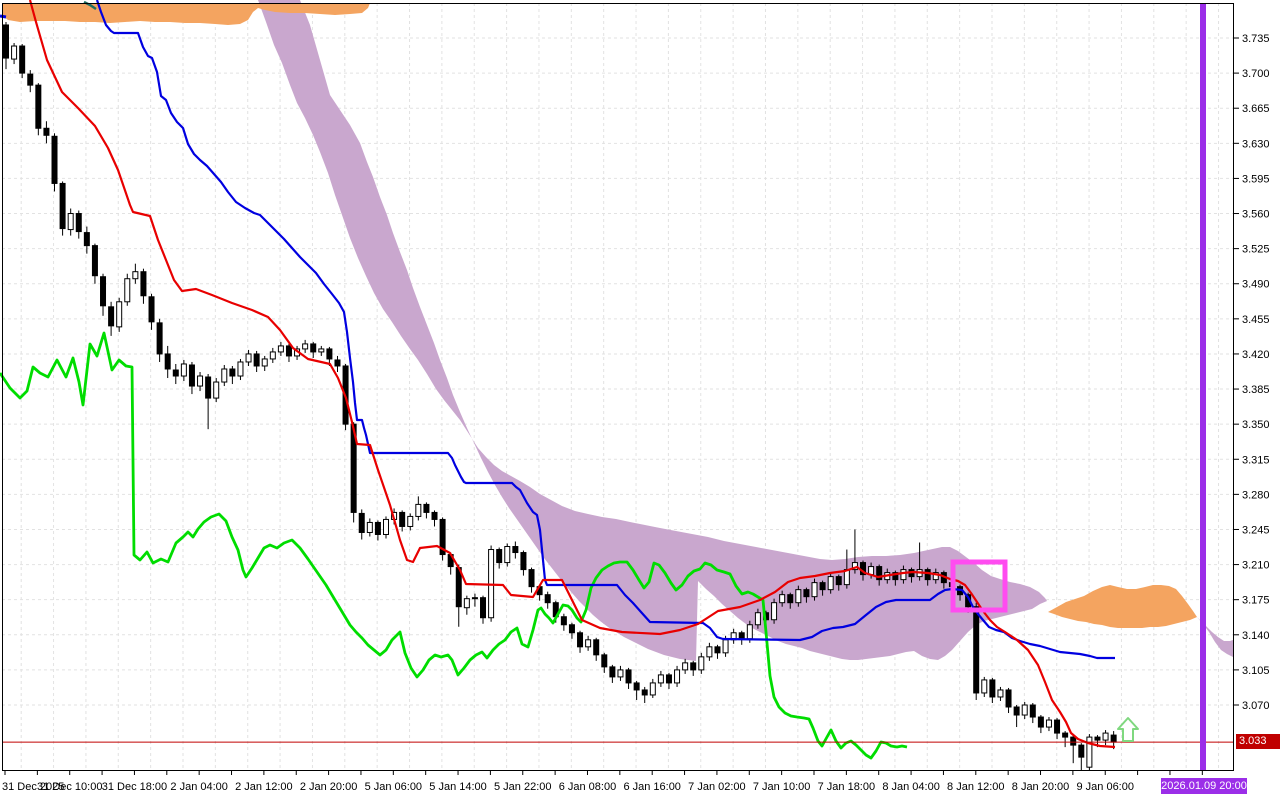  What do you see at coordinates (1256, 706) in the screenshot?
I see `price-axis-label: 3.070` at bounding box center [1256, 706].